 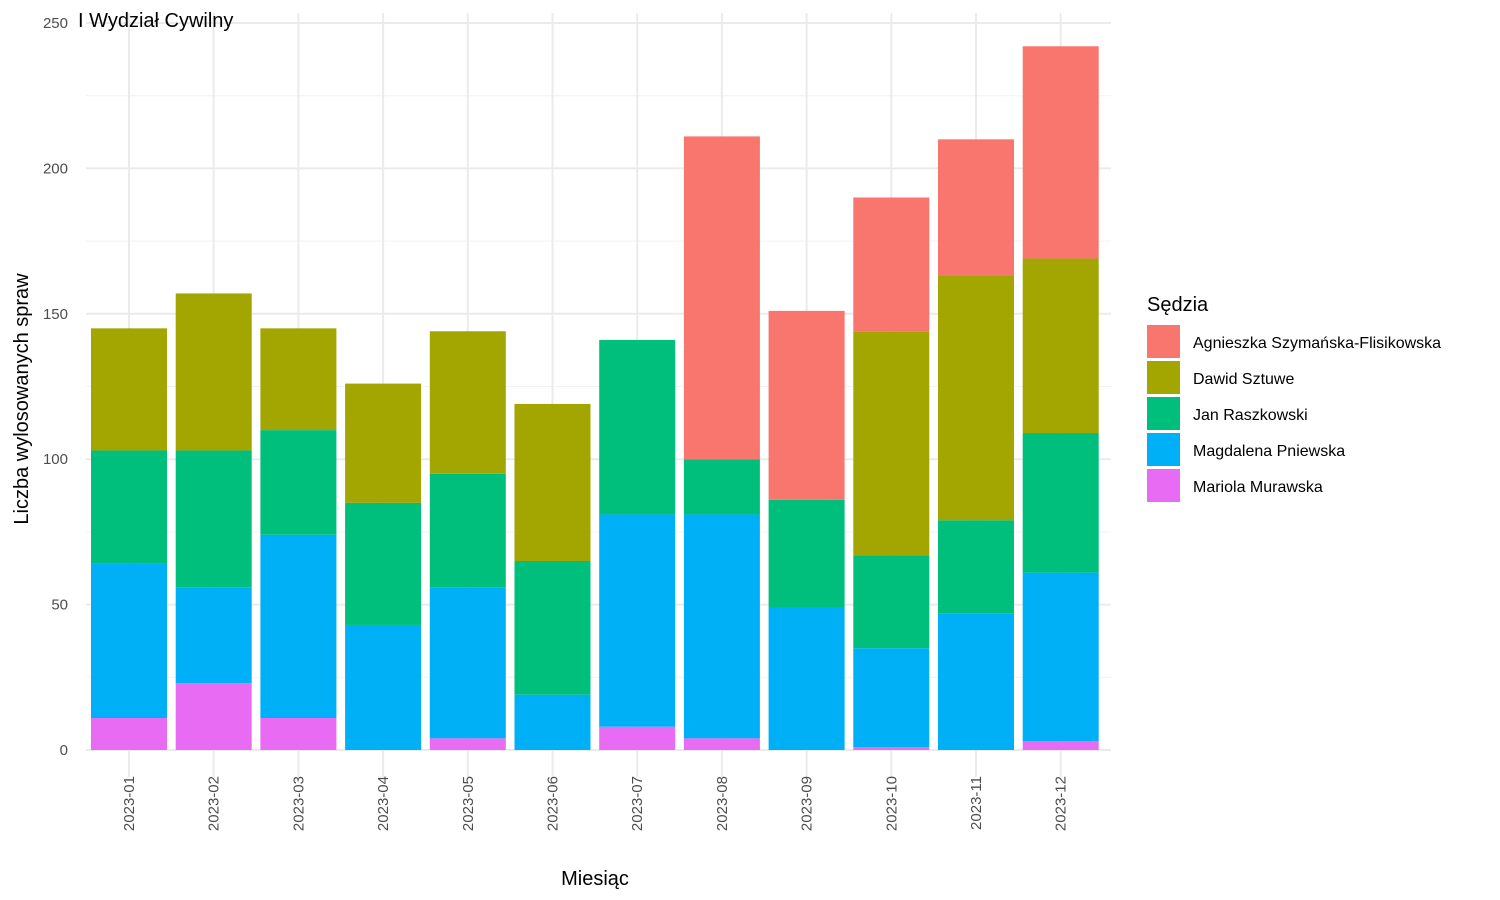 What do you see at coordinates (55, 168) in the screenshot?
I see `y-tick-label: 200` at bounding box center [55, 168].